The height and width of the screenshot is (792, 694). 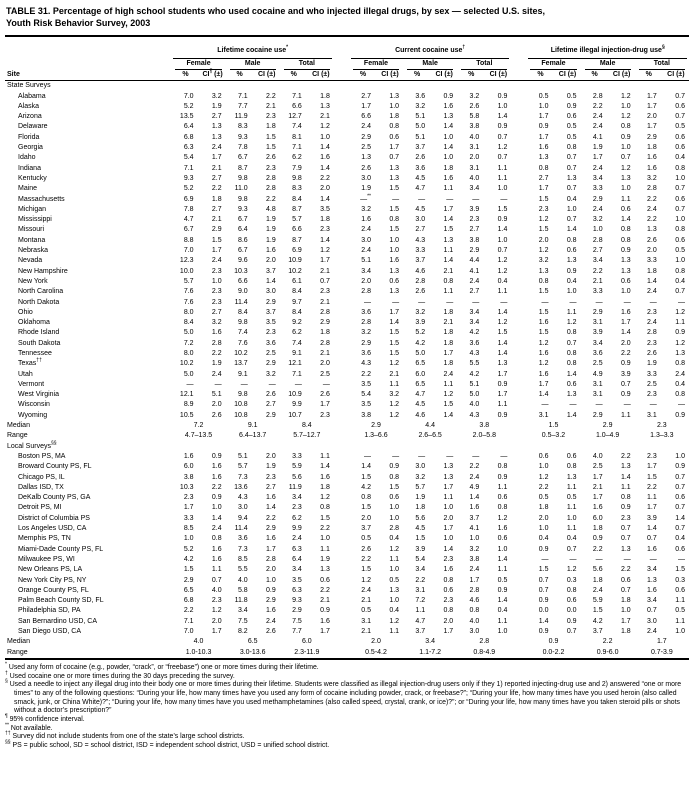 I want to click on value-cell: 0.6, so click(x=625, y=209).